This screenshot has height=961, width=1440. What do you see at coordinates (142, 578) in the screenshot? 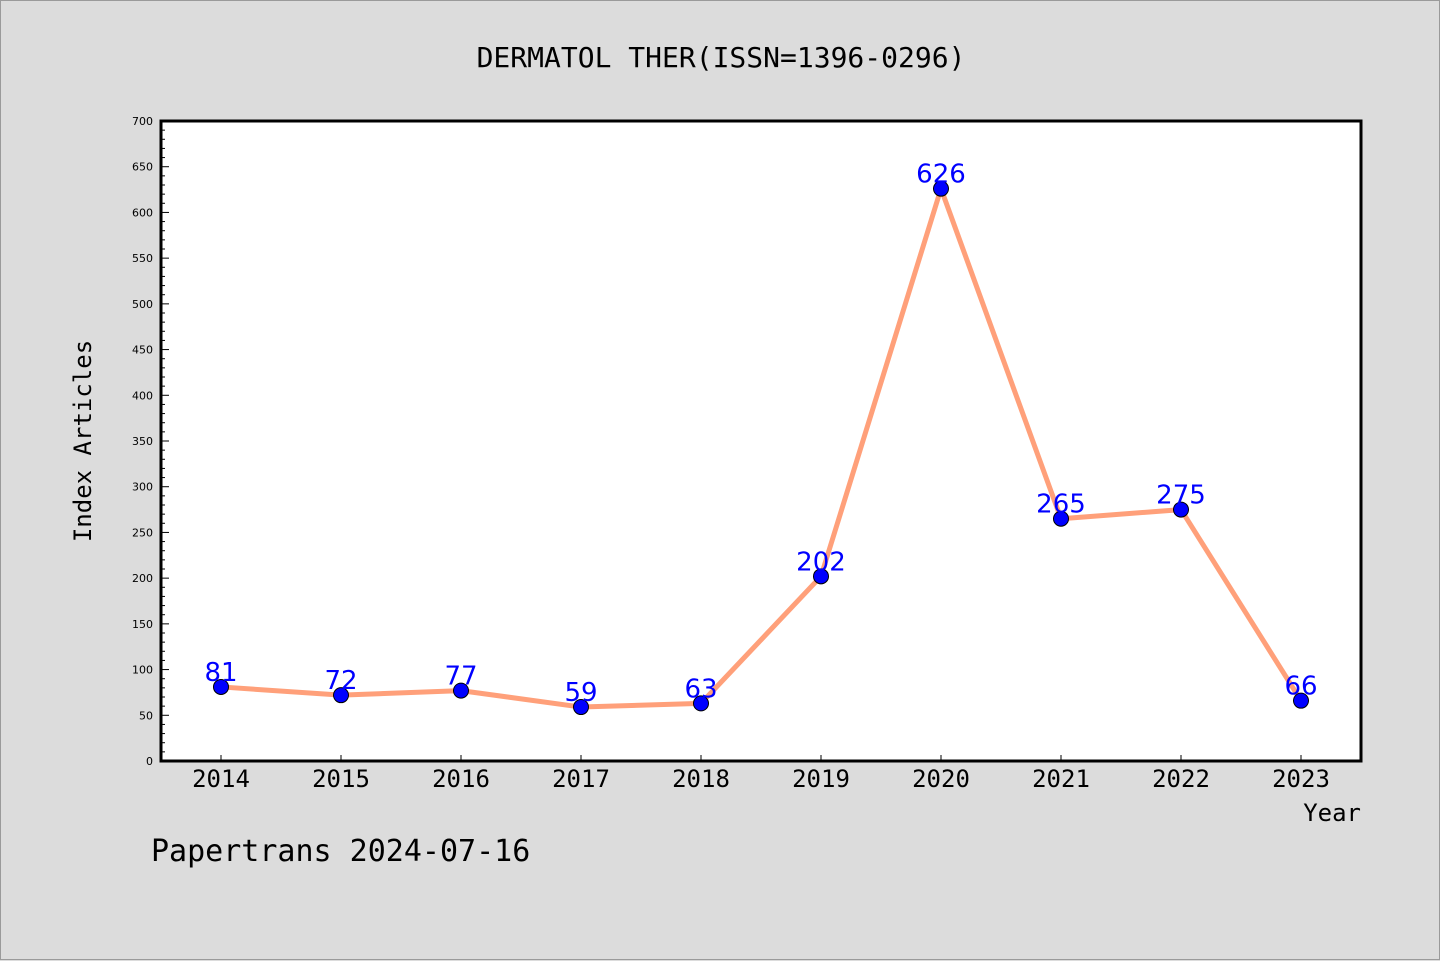
I see `y-tick-label: 200` at bounding box center [142, 578].